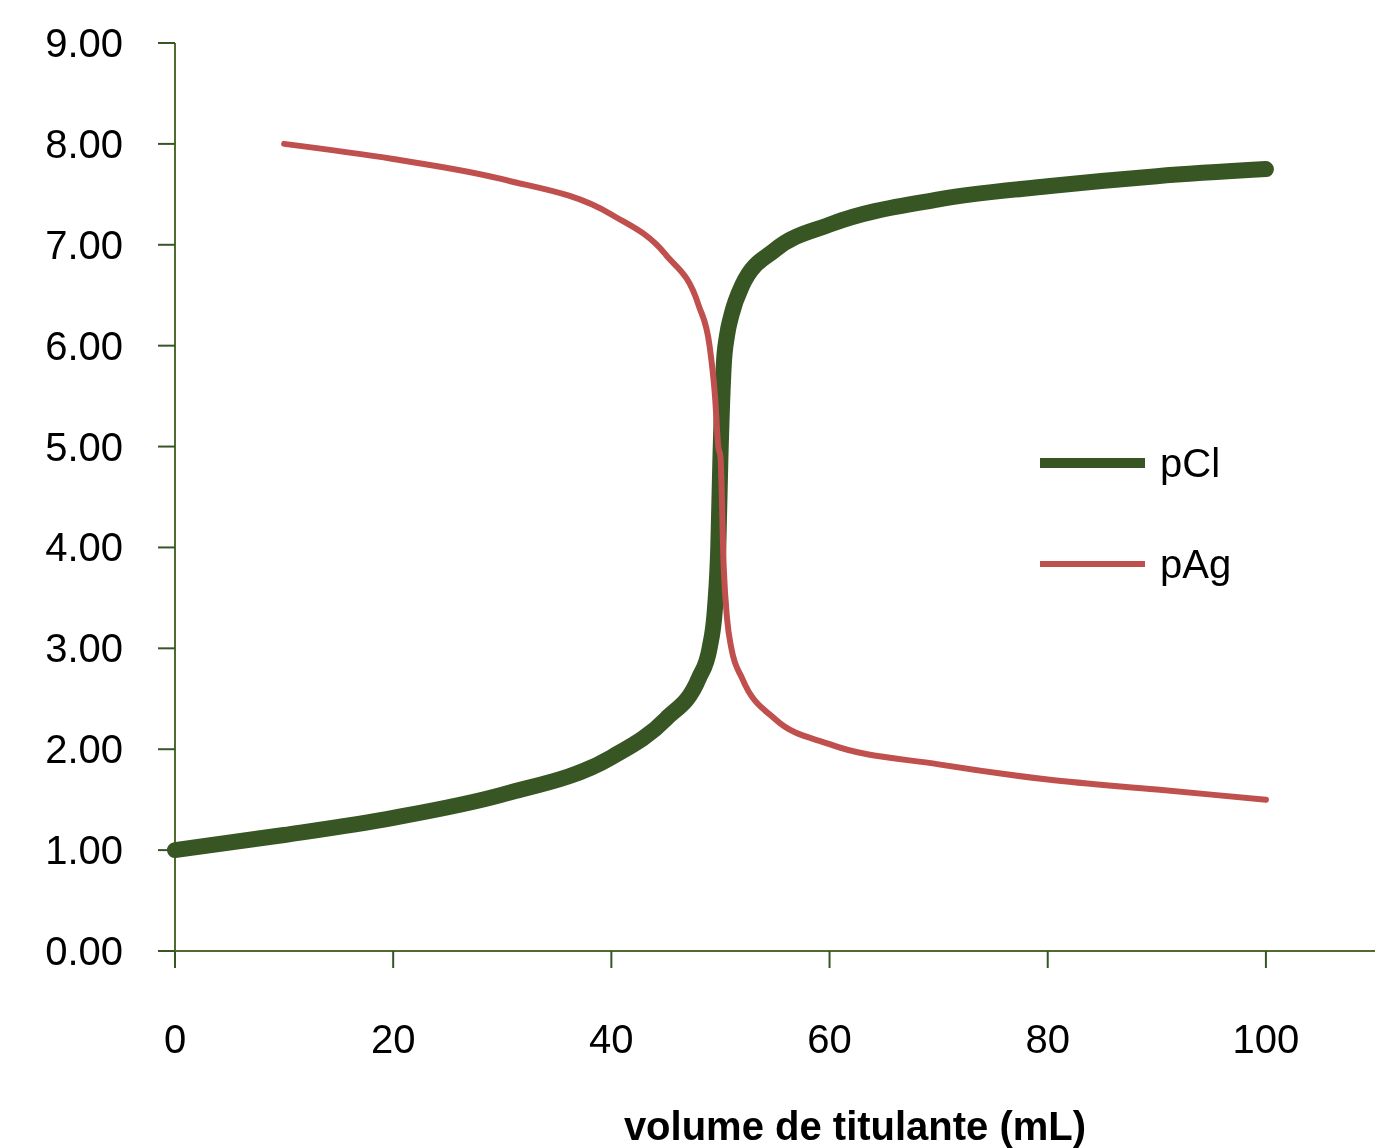 This screenshot has height=1148, width=1385. I want to click on x-tick-label: 40, so click(611, 1039).